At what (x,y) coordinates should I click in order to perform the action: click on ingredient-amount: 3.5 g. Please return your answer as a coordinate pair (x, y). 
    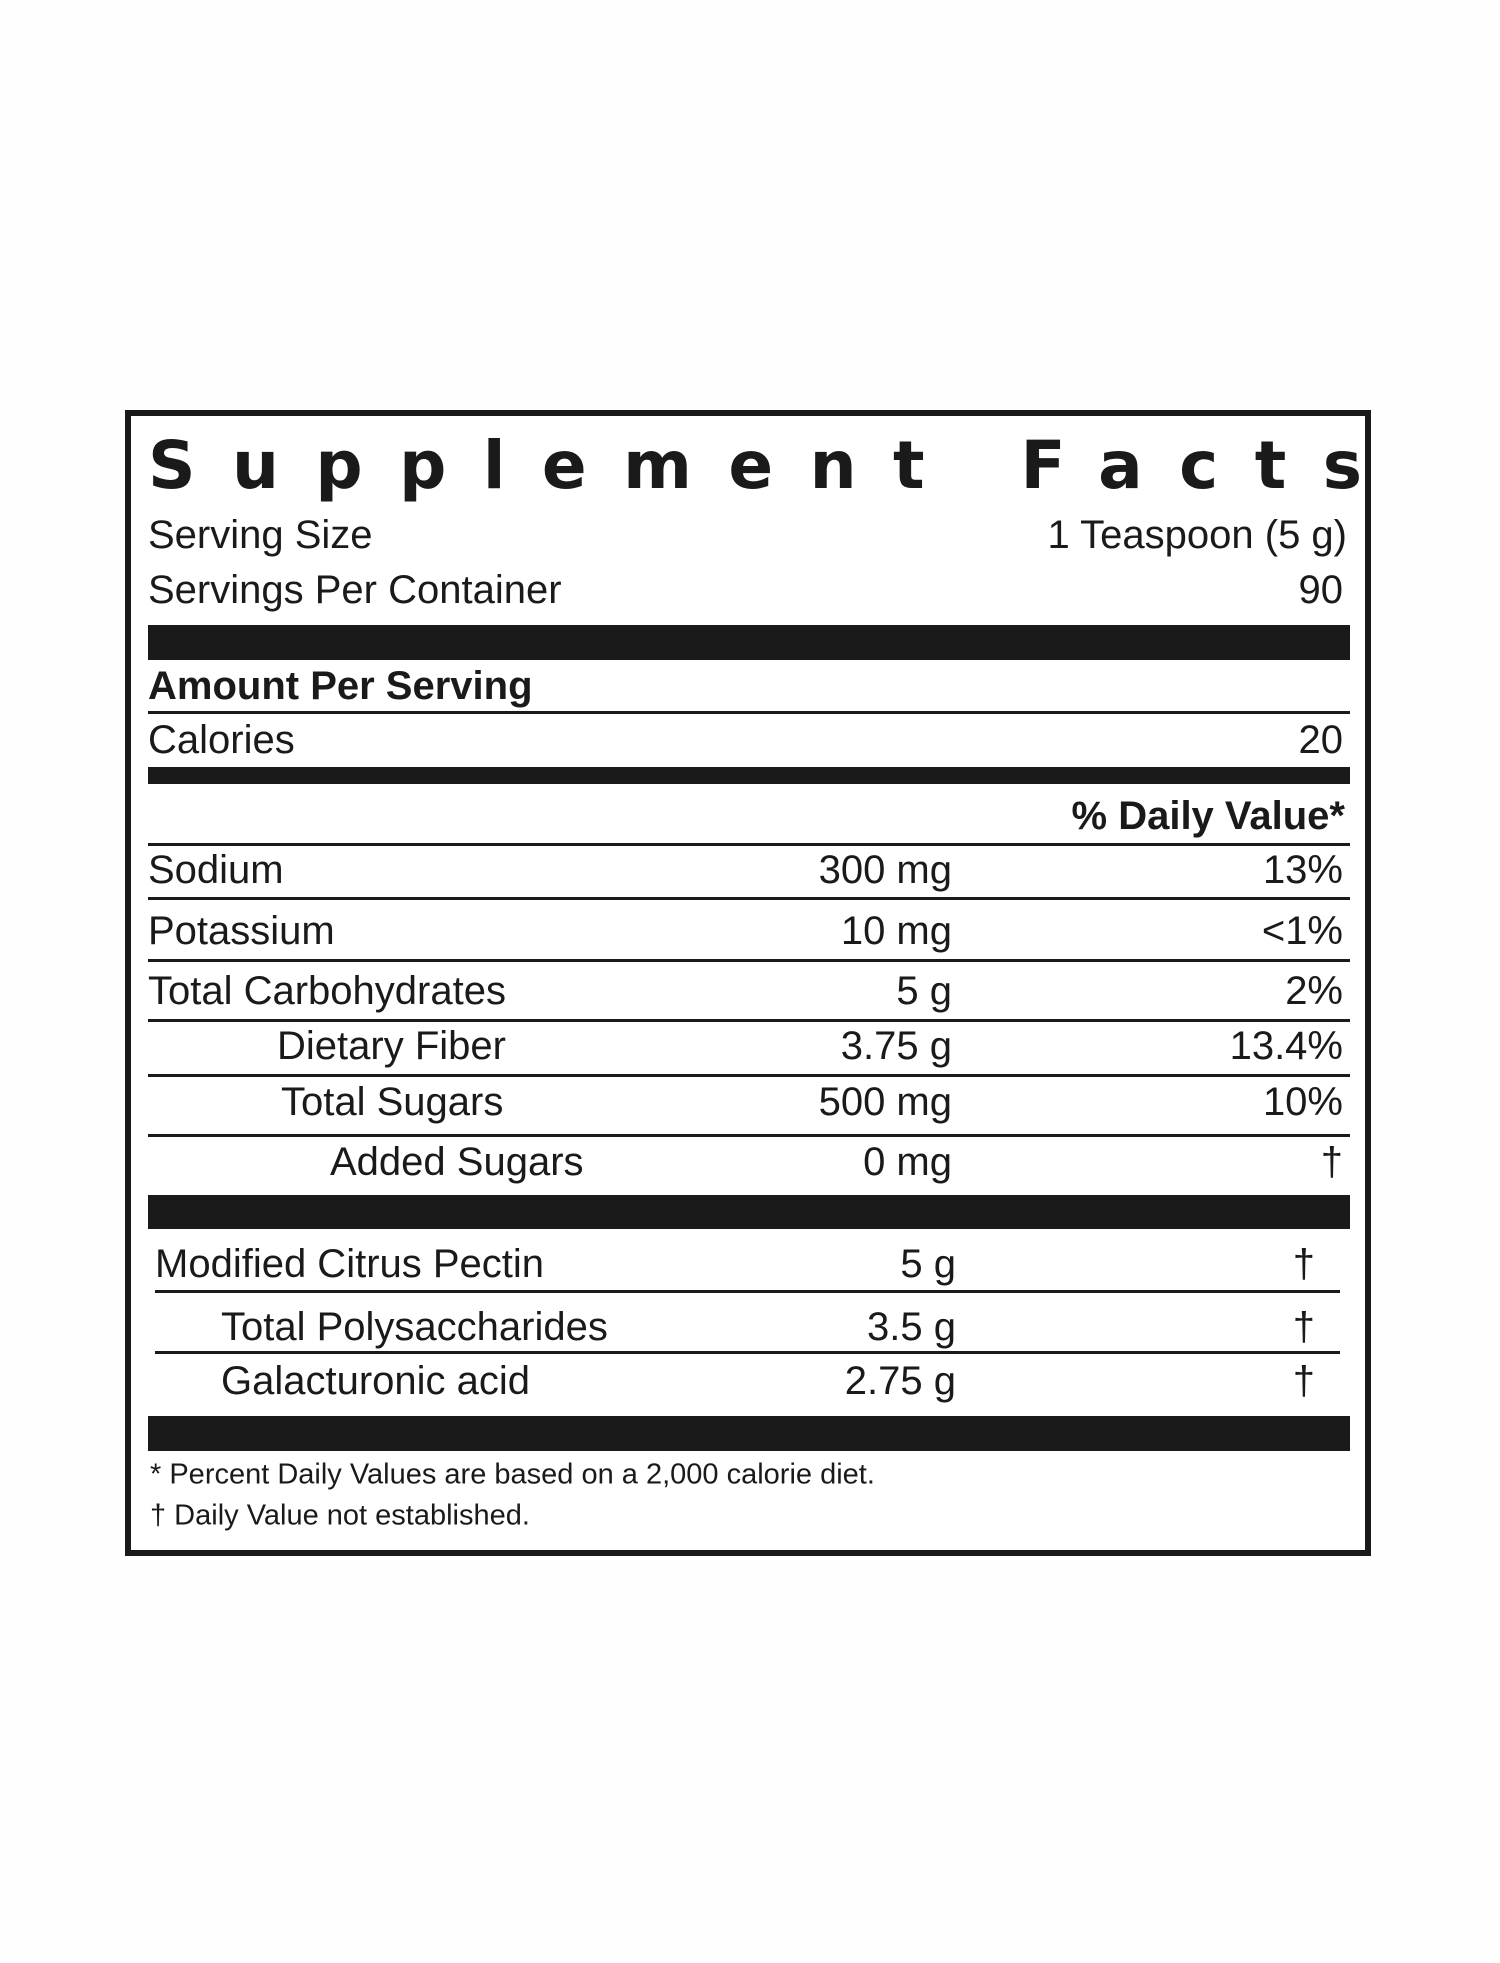
    Looking at the image, I should click on (911, 1327).